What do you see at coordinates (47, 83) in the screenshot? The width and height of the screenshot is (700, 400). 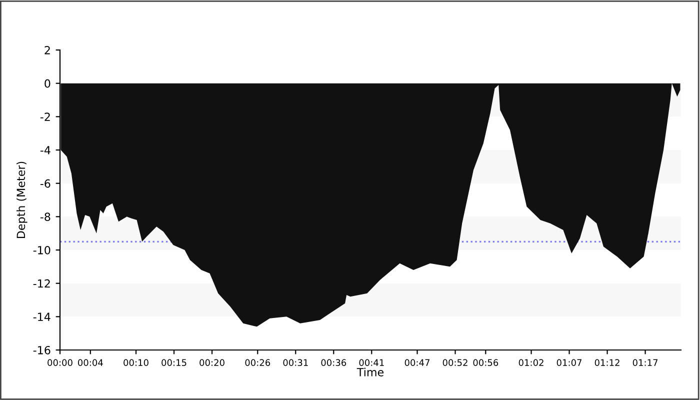 I see `y-tick-label: 0` at bounding box center [47, 83].